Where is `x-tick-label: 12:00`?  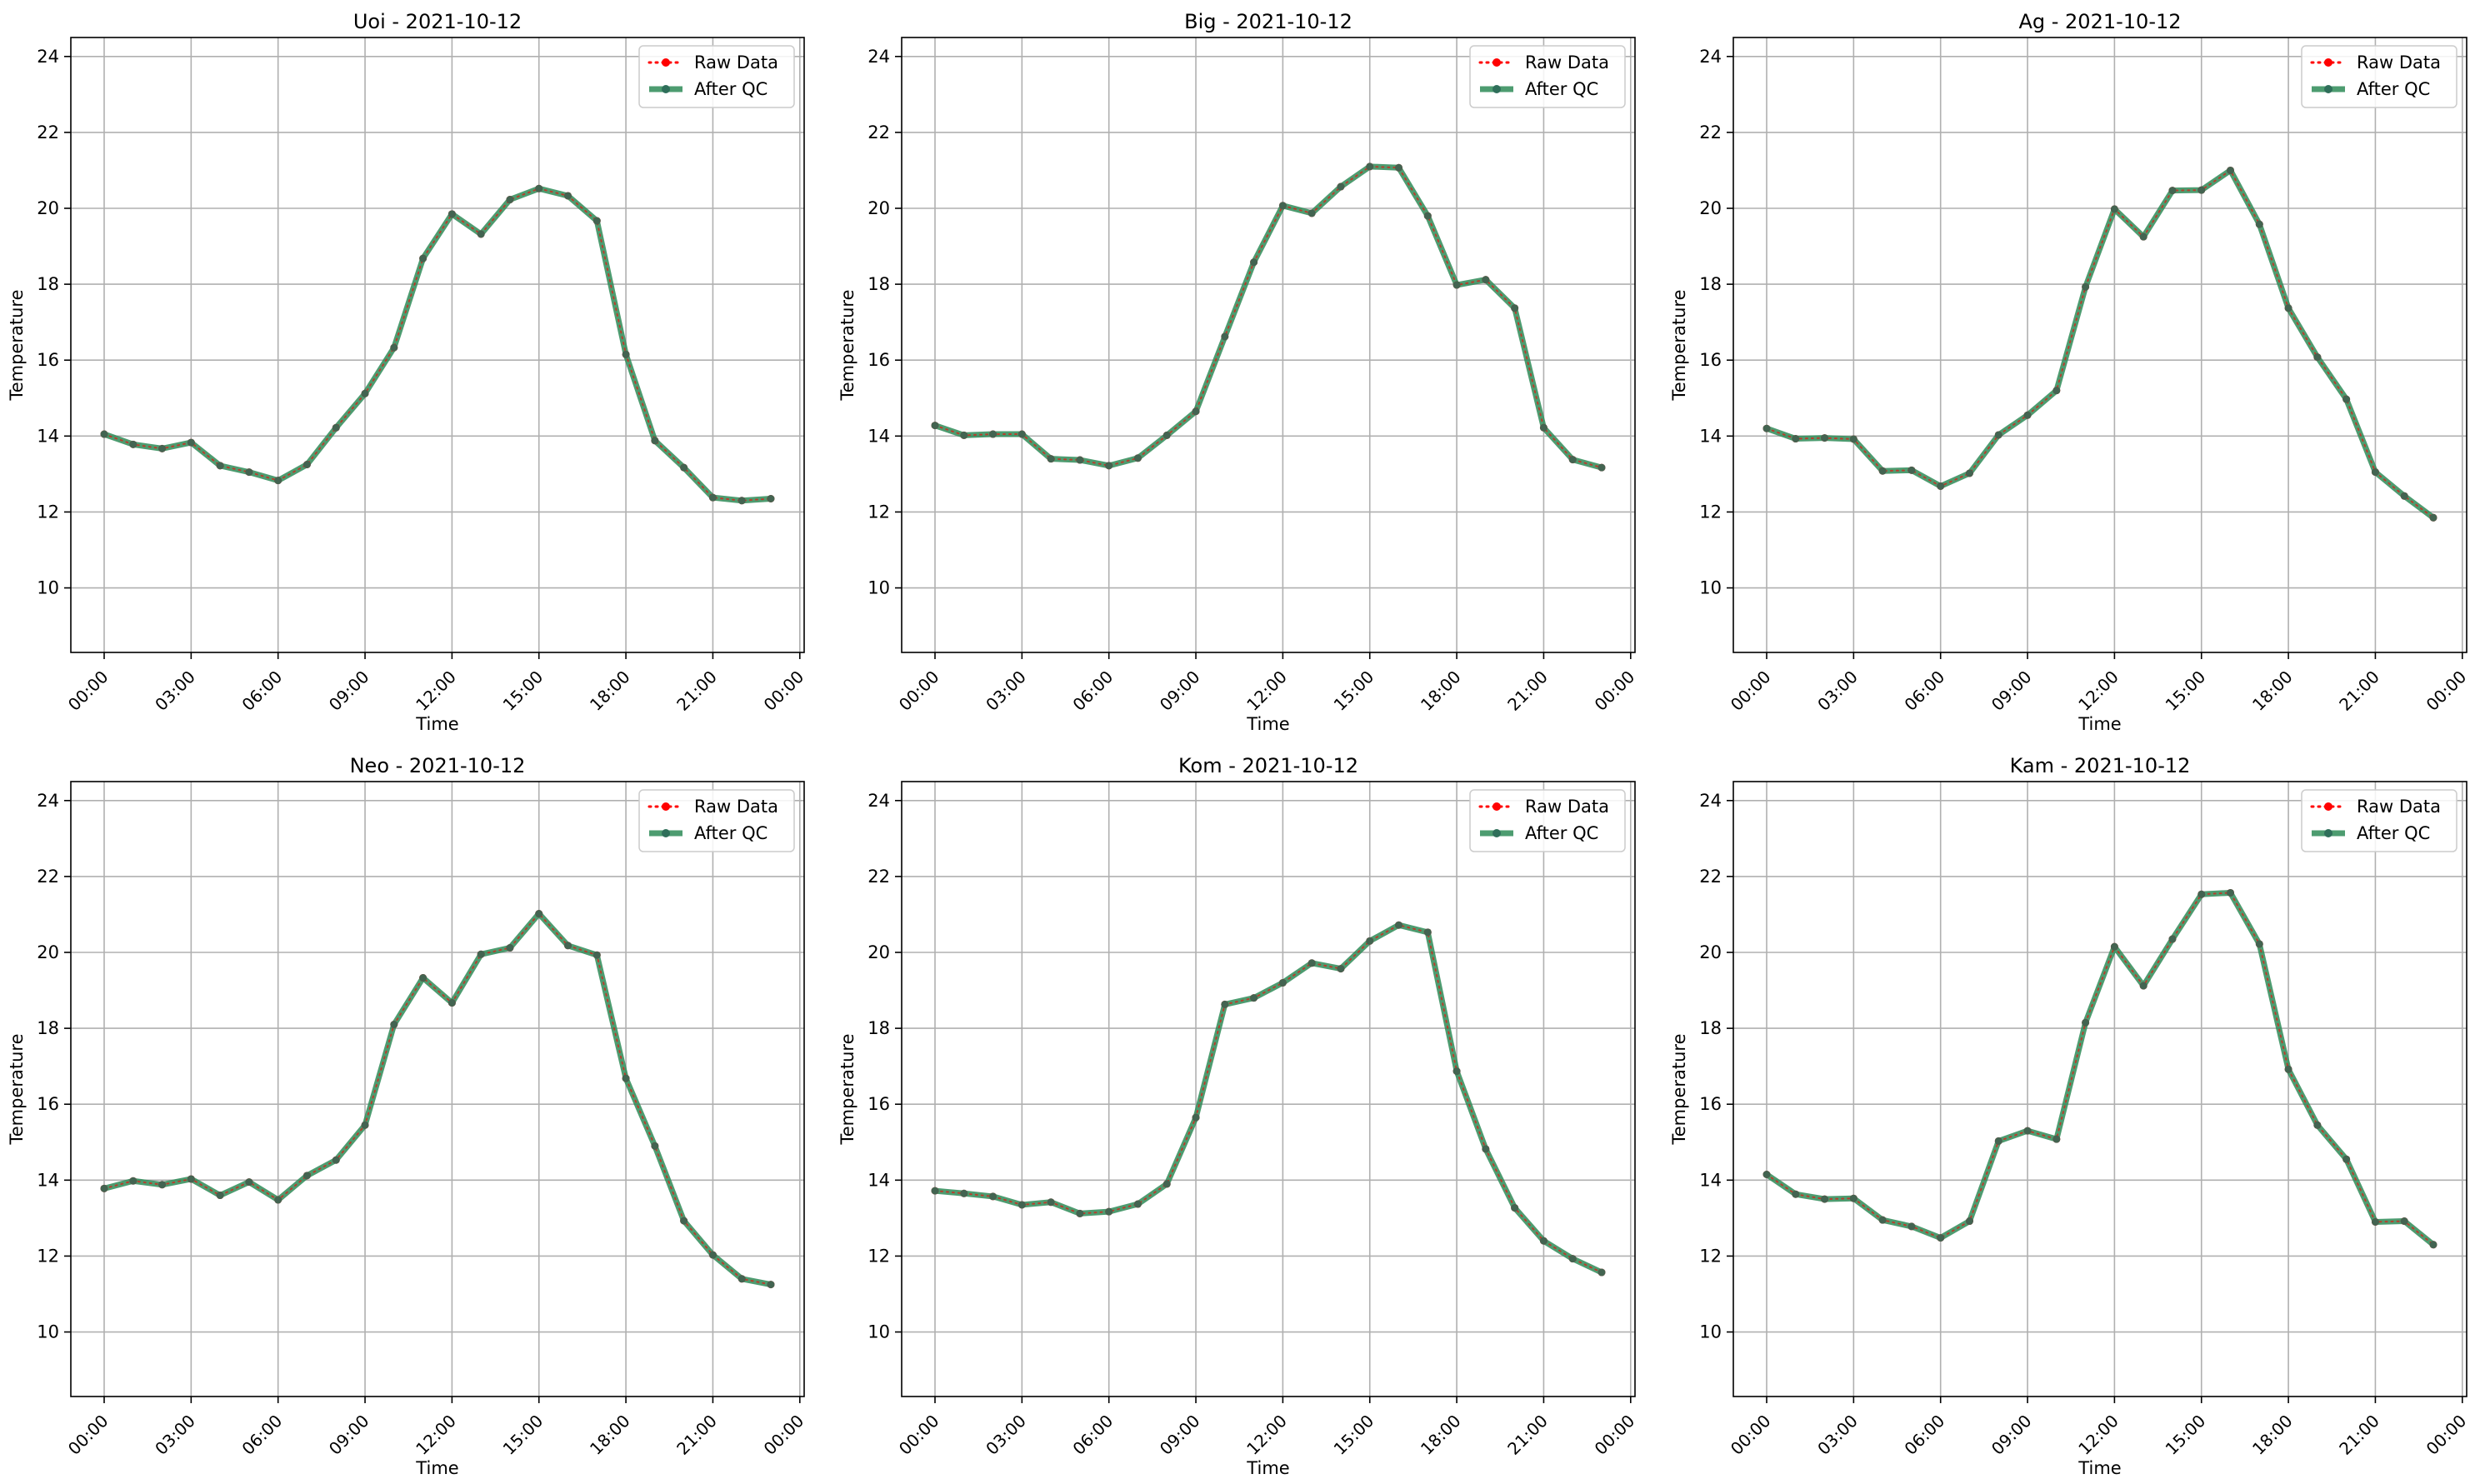 x-tick-label: 12:00 is located at coordinates (1266, 1435).